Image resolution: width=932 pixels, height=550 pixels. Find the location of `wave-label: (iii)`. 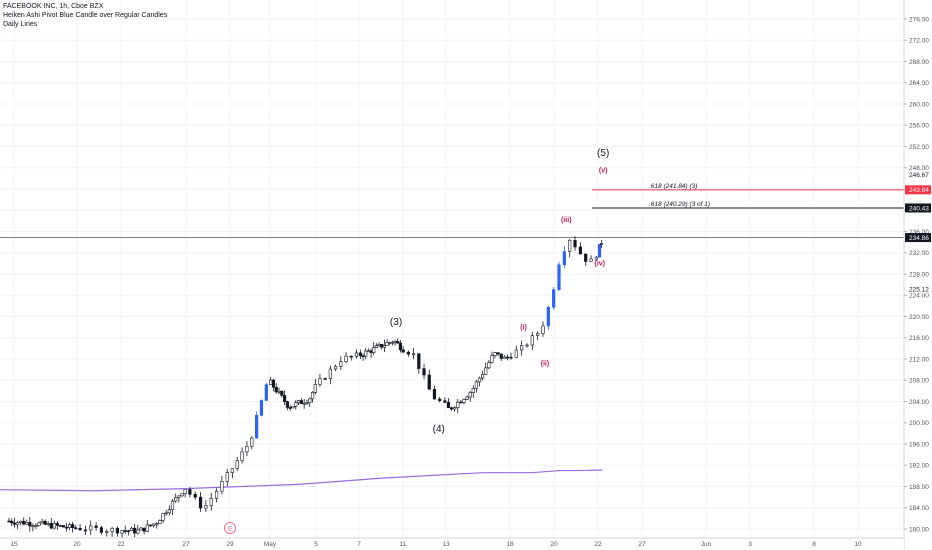

wave-label: (iii) is located at coordinates (566, 220).